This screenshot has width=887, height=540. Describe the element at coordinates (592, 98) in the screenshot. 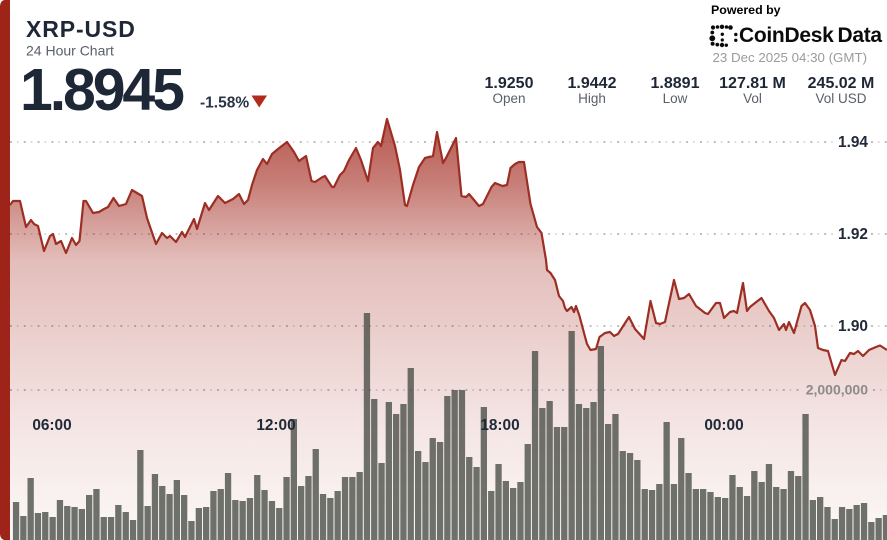

I see `svg-text: High` at that location.